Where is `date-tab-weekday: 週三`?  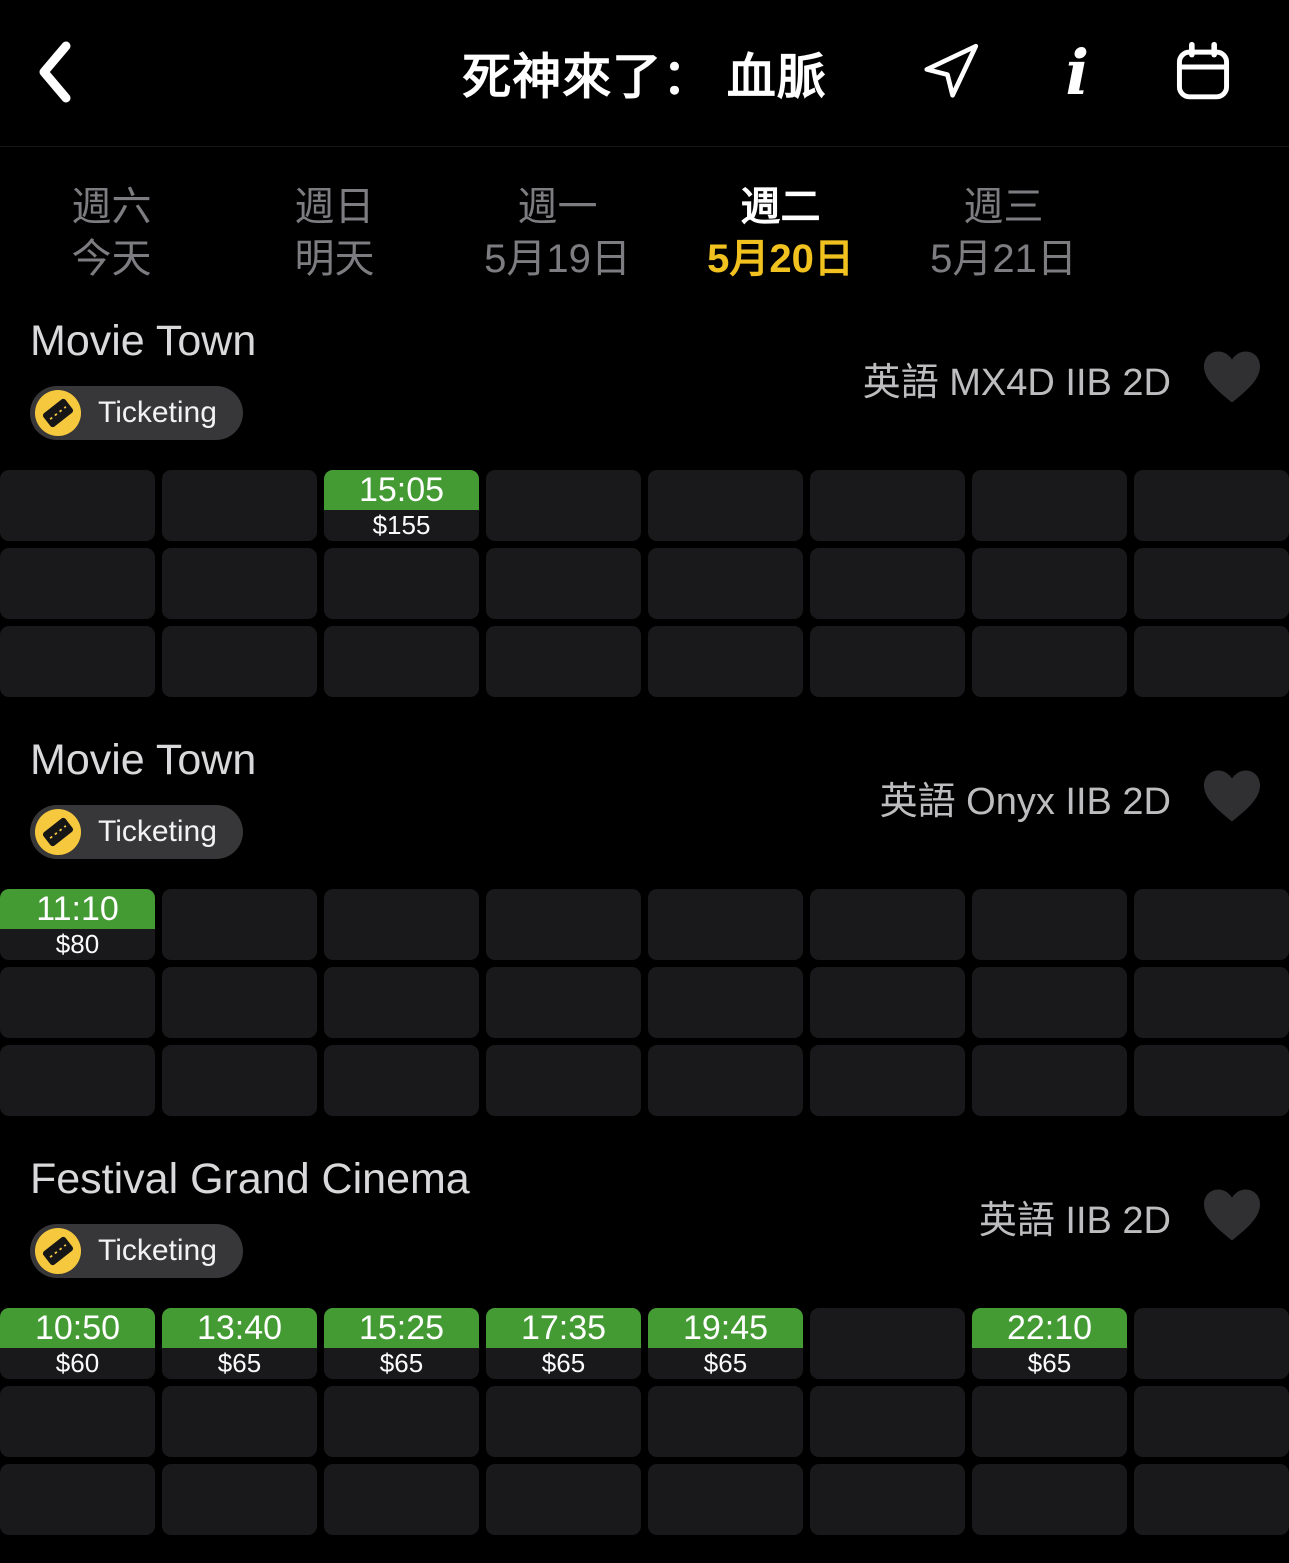
date-tab-weekday: 週三 is located at coordinates (1003, 207).